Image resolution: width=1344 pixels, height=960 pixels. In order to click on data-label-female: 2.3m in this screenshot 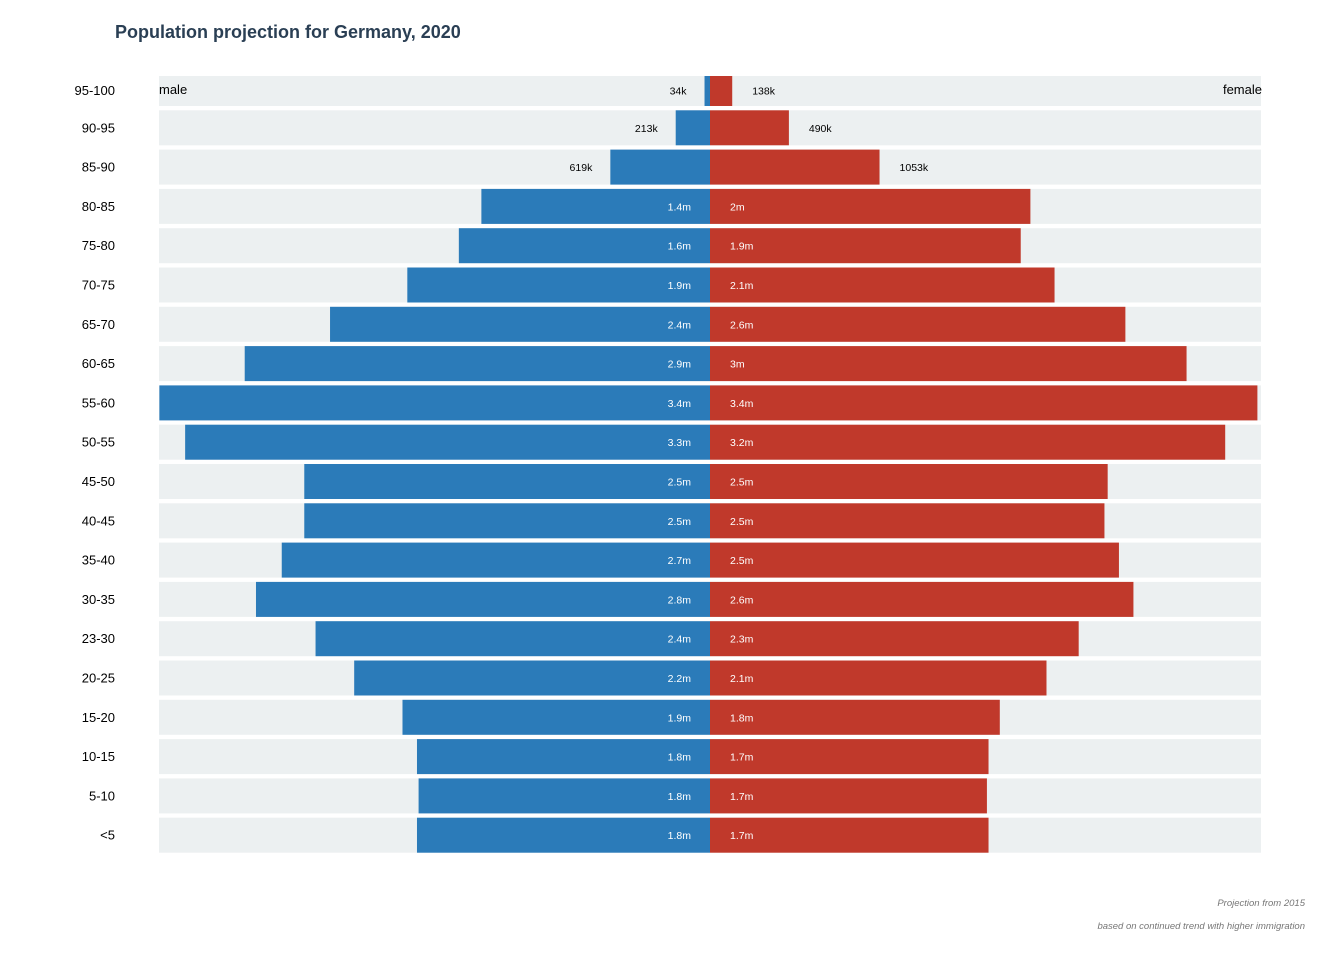, I will do `click(742, 640)`.